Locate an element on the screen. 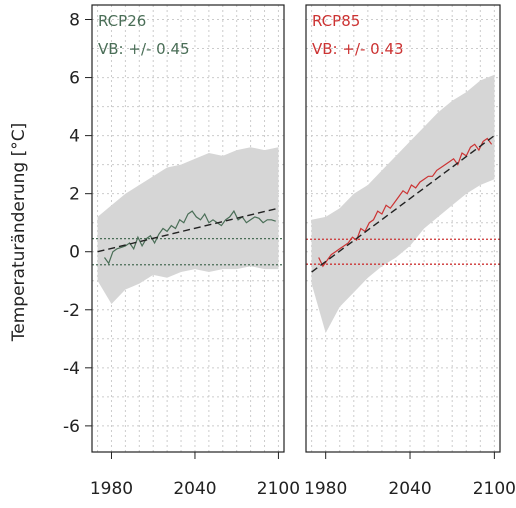  y-tick-label: -6 is located at coordinates (71, 427).